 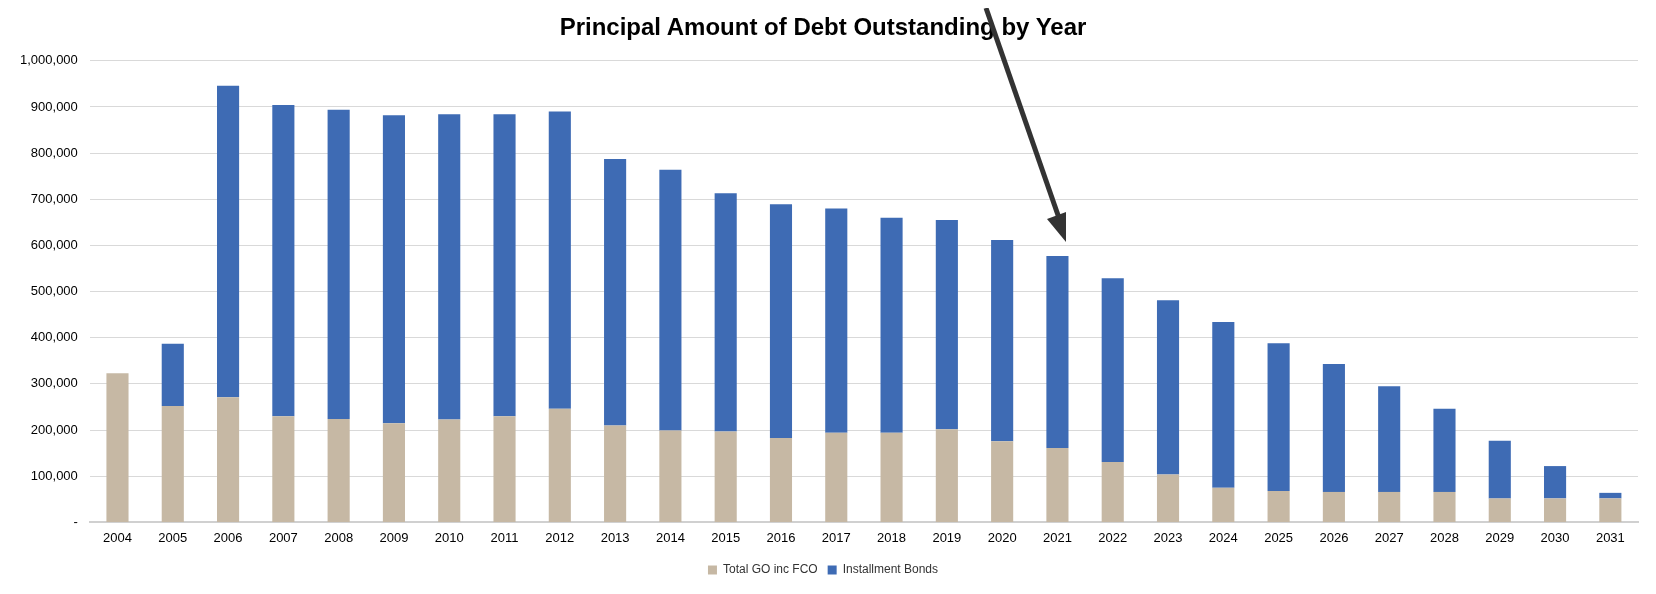 What do you see at coordinates (228, 537) in the screenshot?
I see `x-tick-label: 2006` at bounding box center [228, 537].